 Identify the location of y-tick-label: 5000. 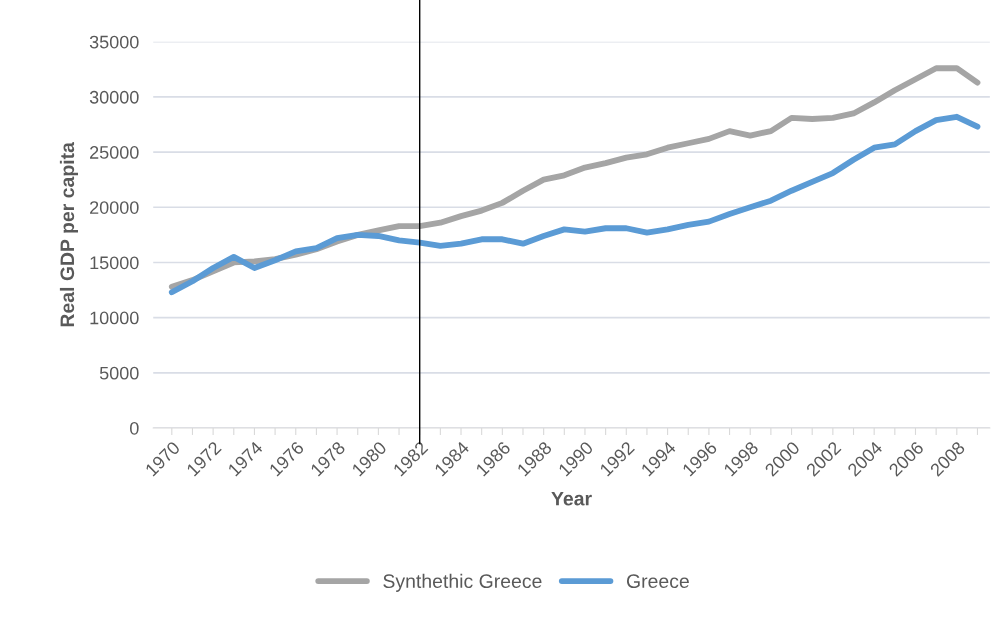
(119, 373).